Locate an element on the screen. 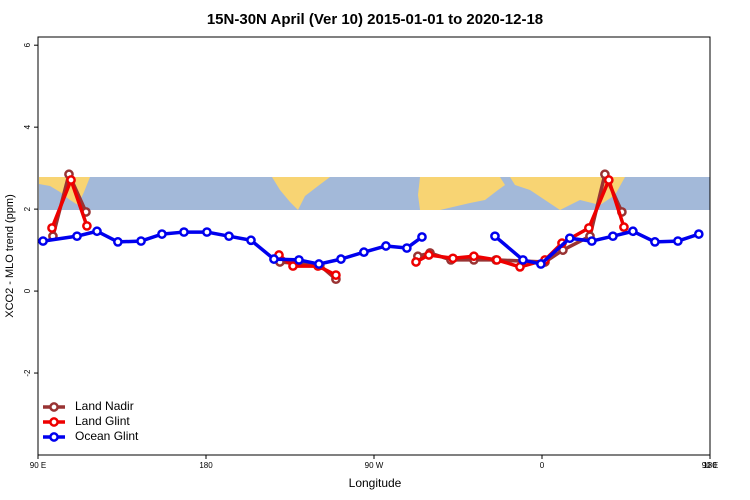  y-tick-label: 0 is located at coordinates (27, 290).